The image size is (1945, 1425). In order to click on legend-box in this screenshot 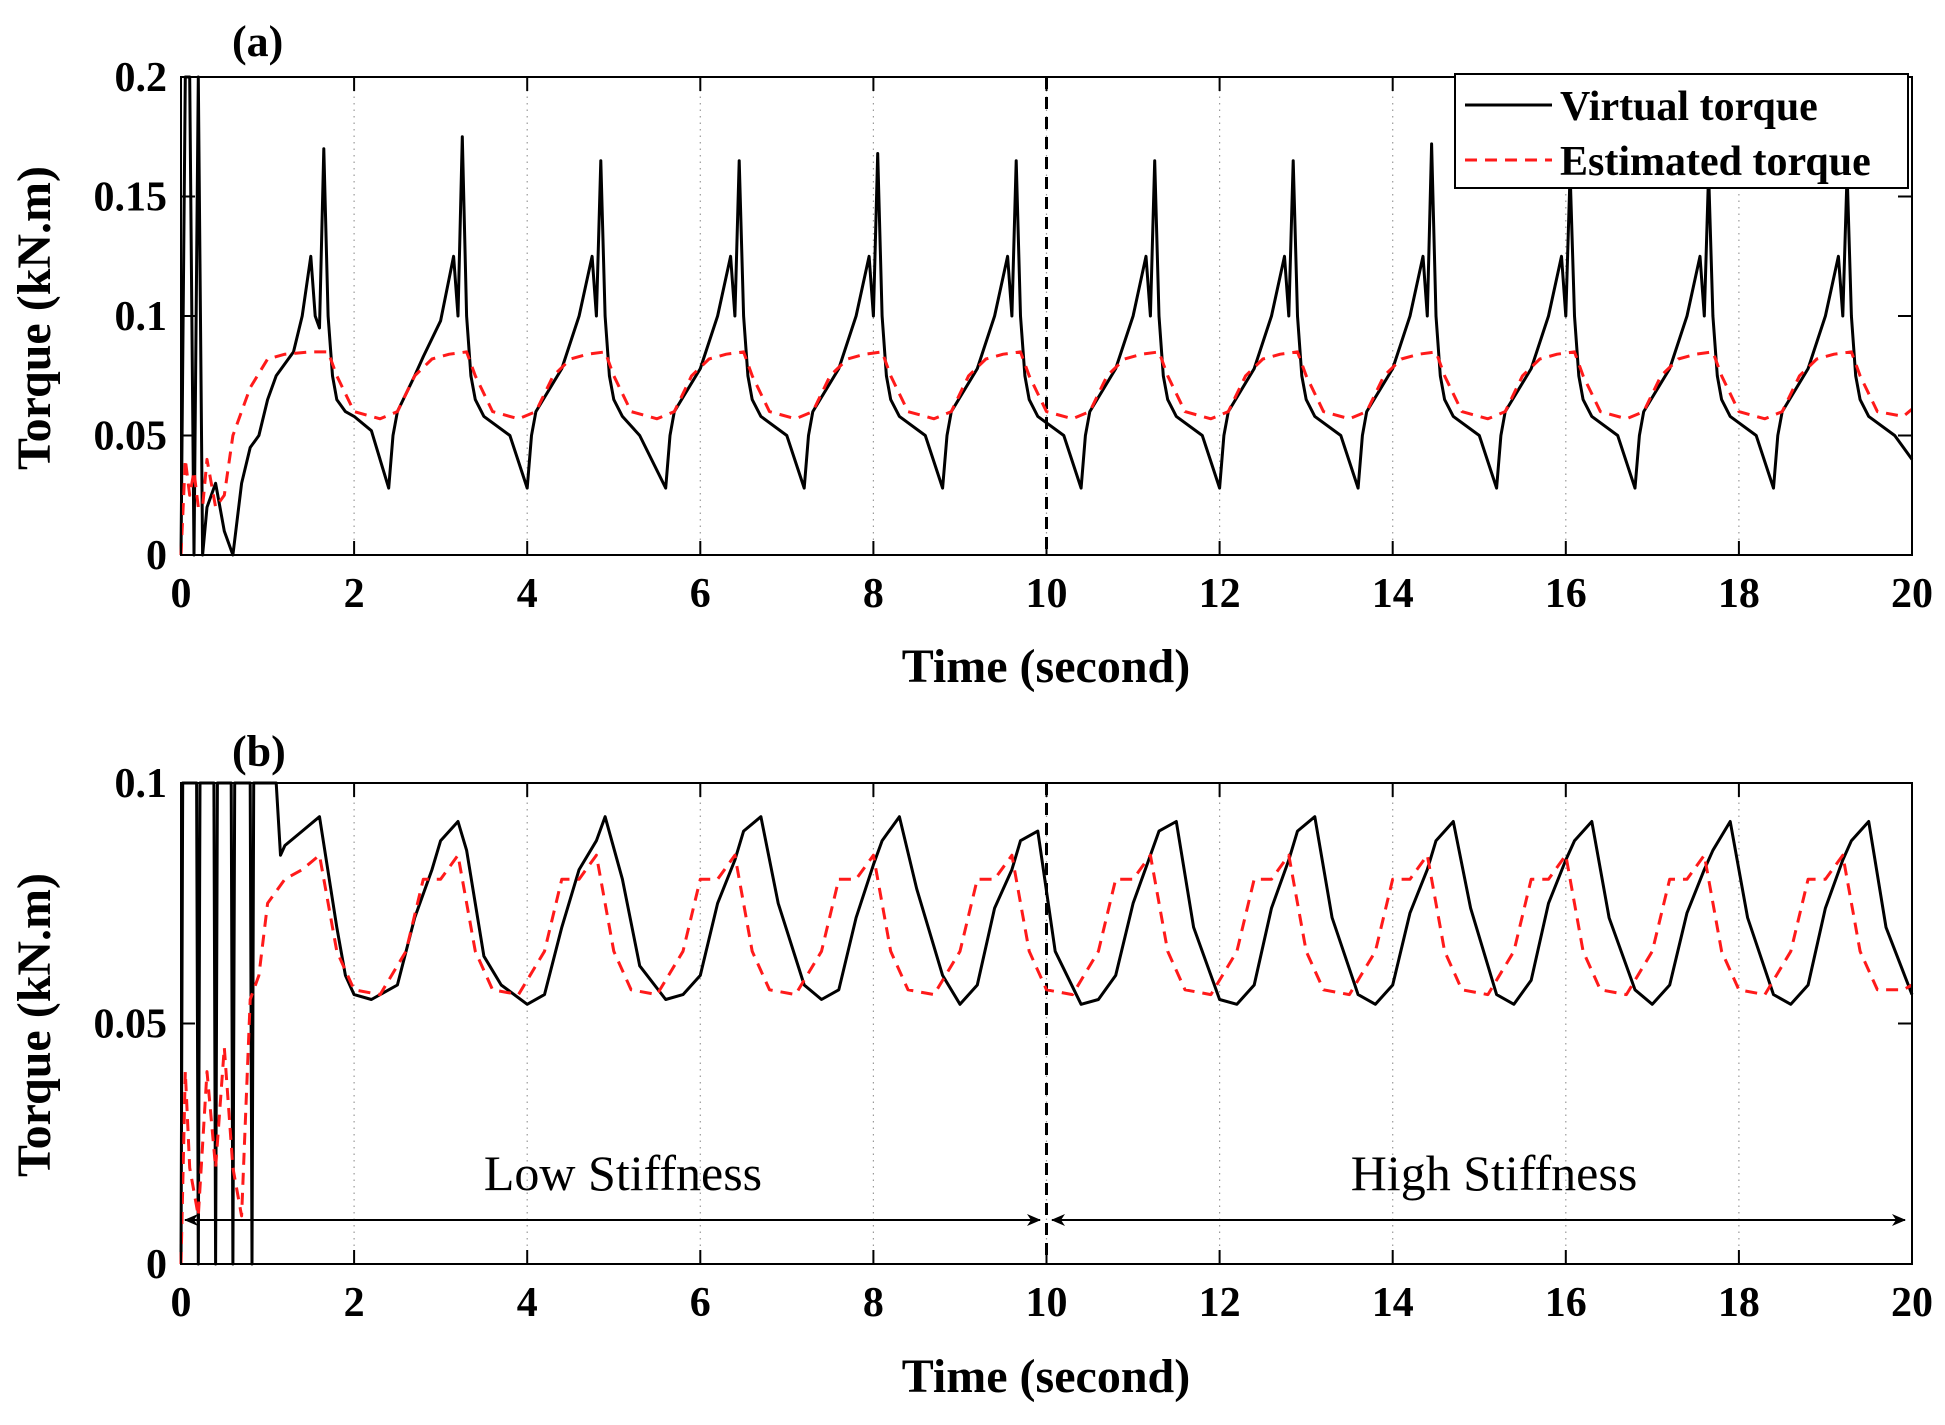, I will do `click(1681, 131)`.